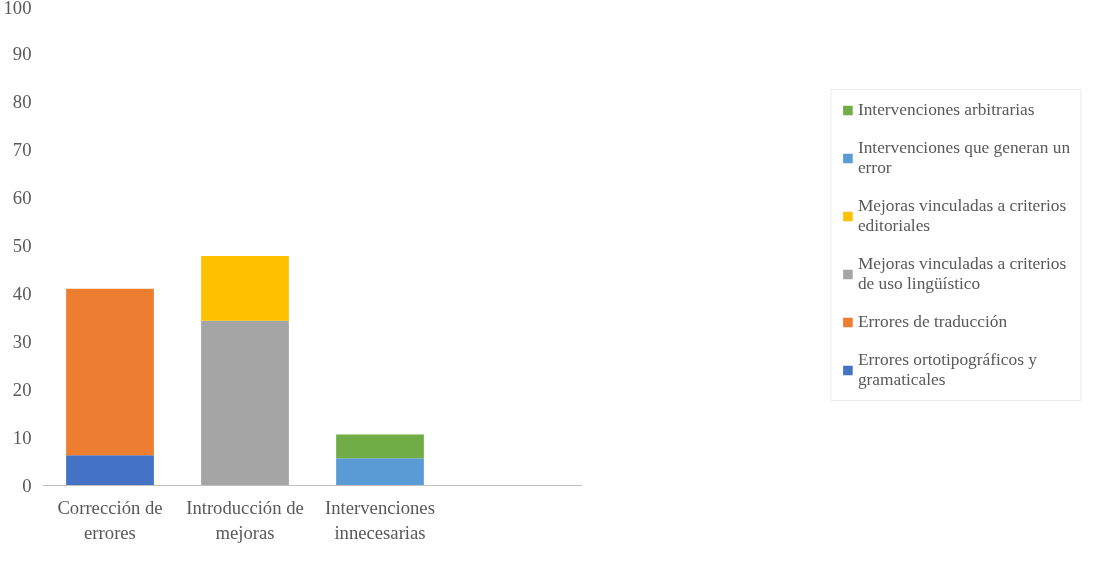 The width and height of the screenshot is (1099, 581). Describe the element at coordinates (22, 101) in the screenshot. I see `y-tick-label: 80` at that location.